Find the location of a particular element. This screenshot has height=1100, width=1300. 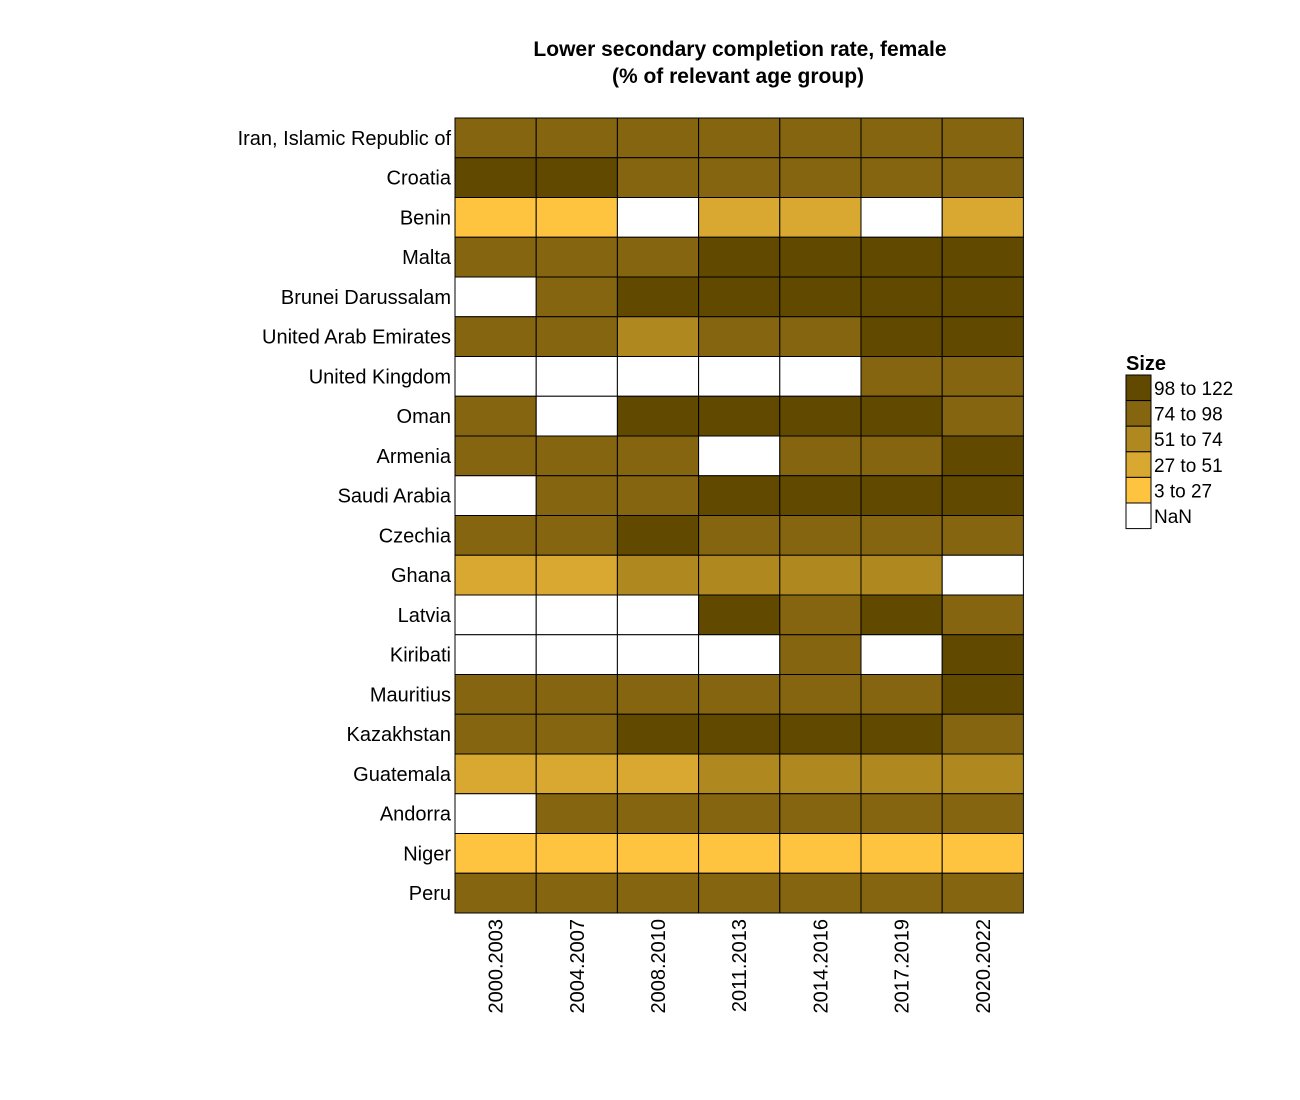

y-tick-label: Guatemala is located at coordinates (402, 775).